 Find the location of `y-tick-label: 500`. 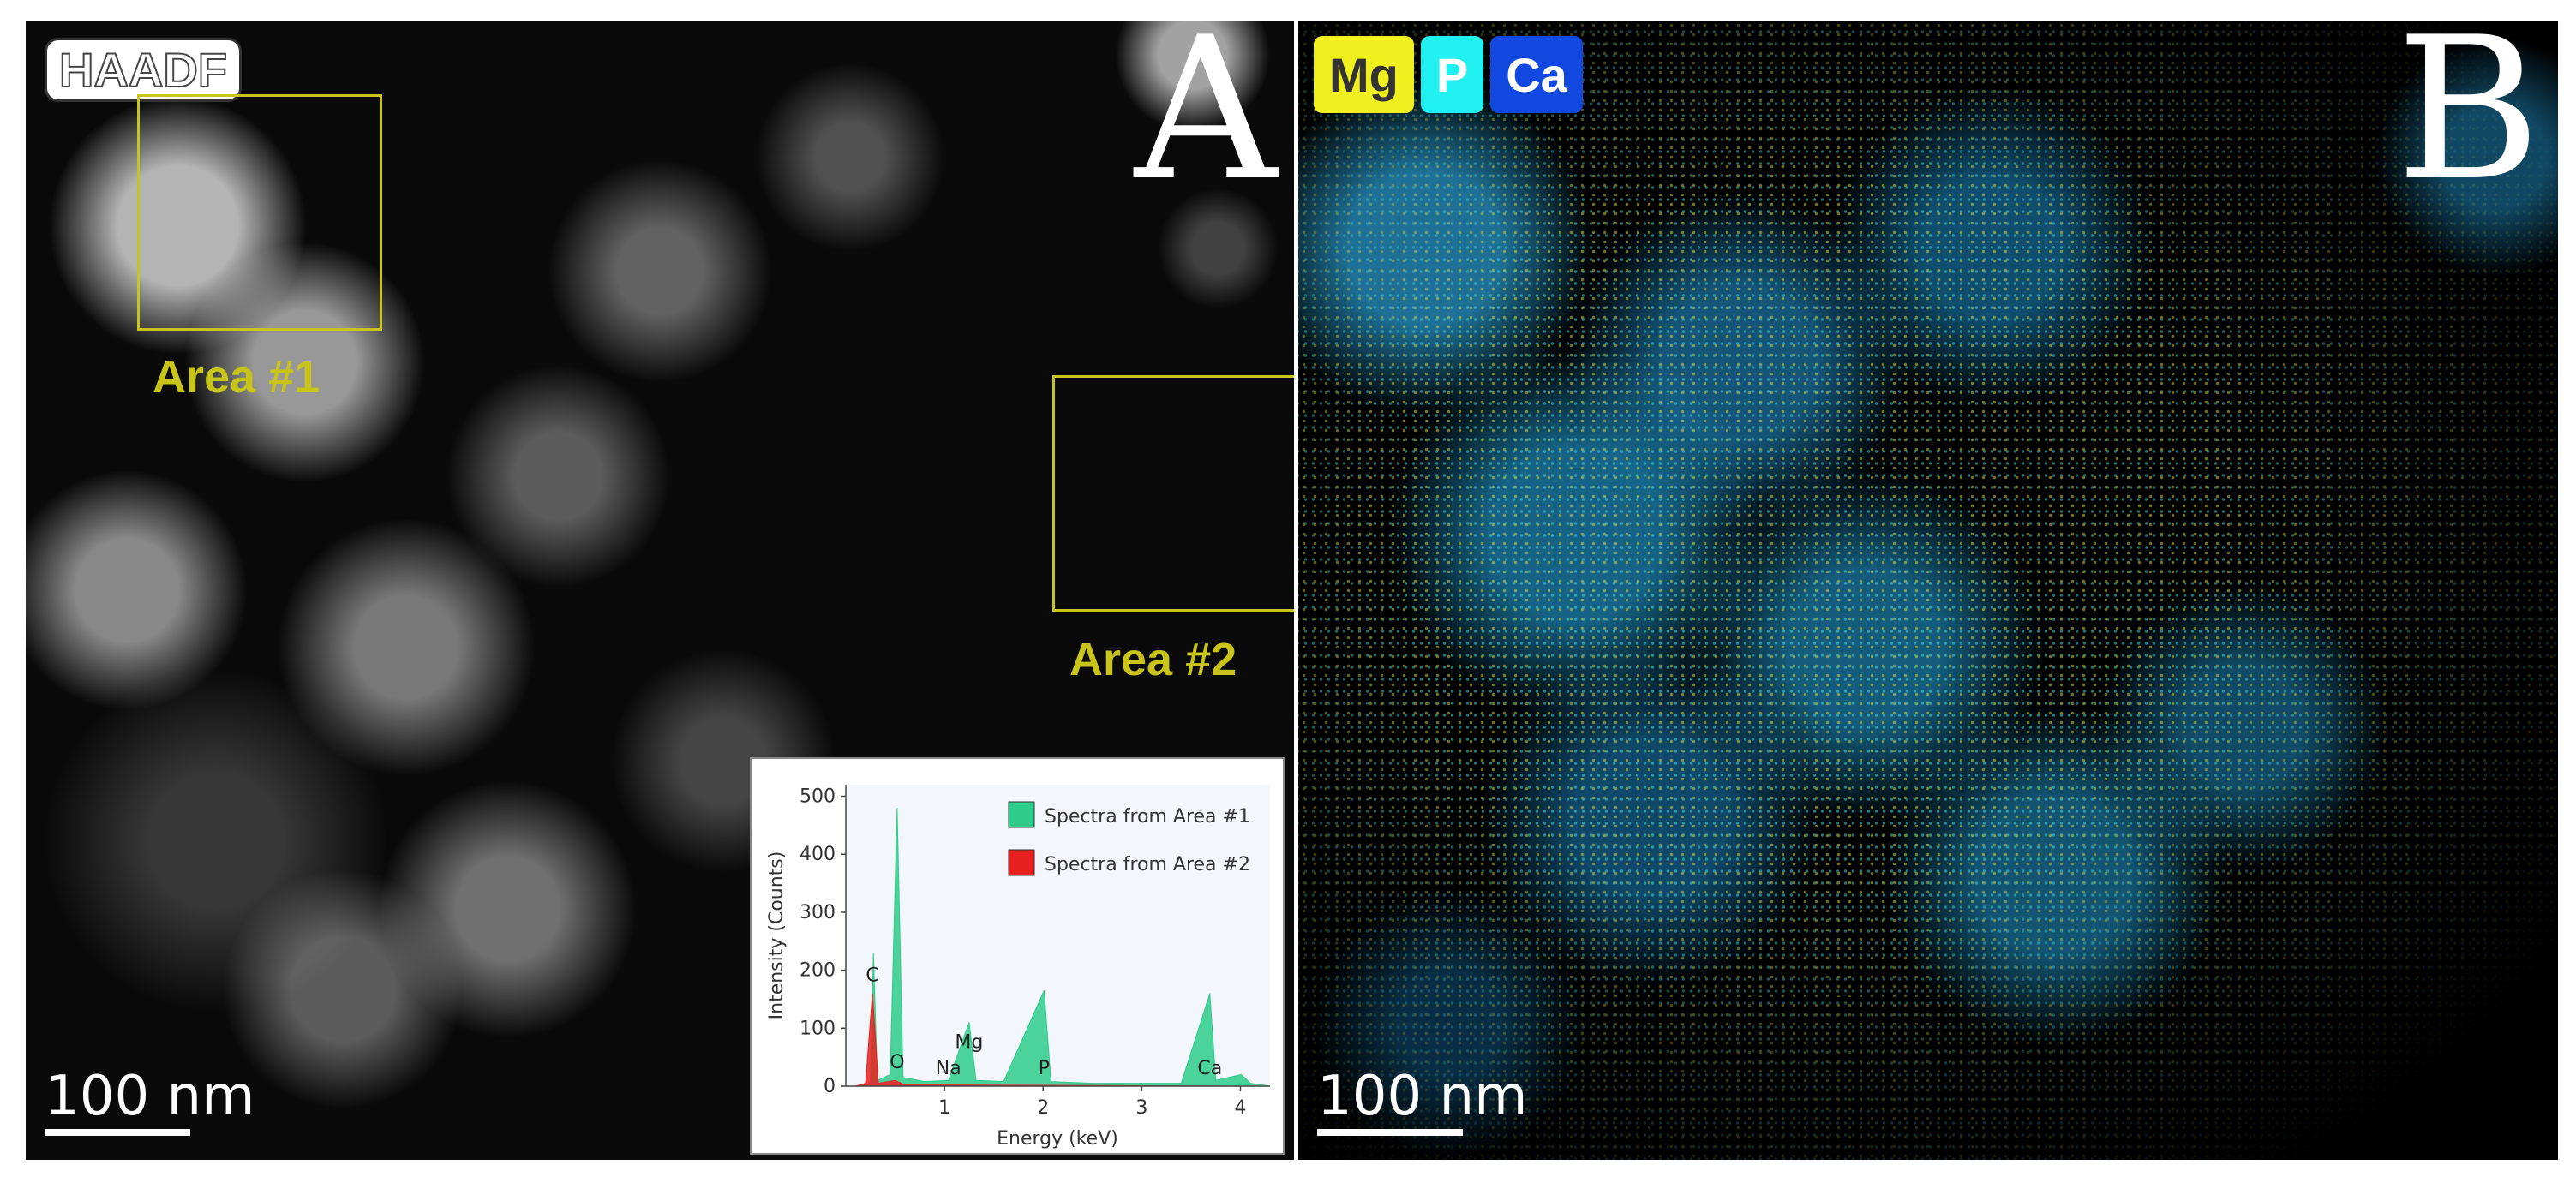

y-tick-label: 500 is located at coordinates (818, 797).